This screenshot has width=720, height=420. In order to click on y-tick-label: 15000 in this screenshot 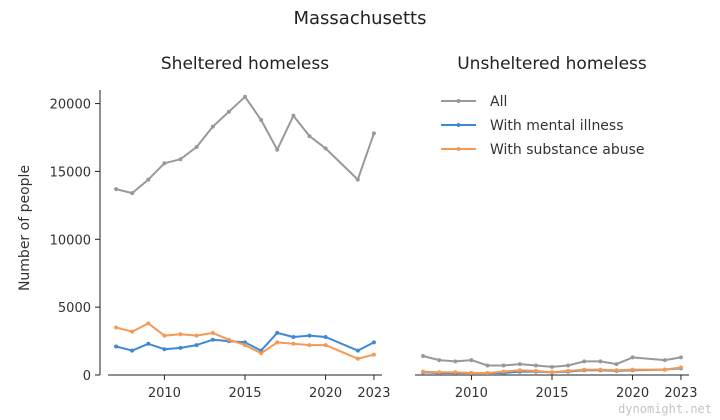, I will do `click(70, 172)`.